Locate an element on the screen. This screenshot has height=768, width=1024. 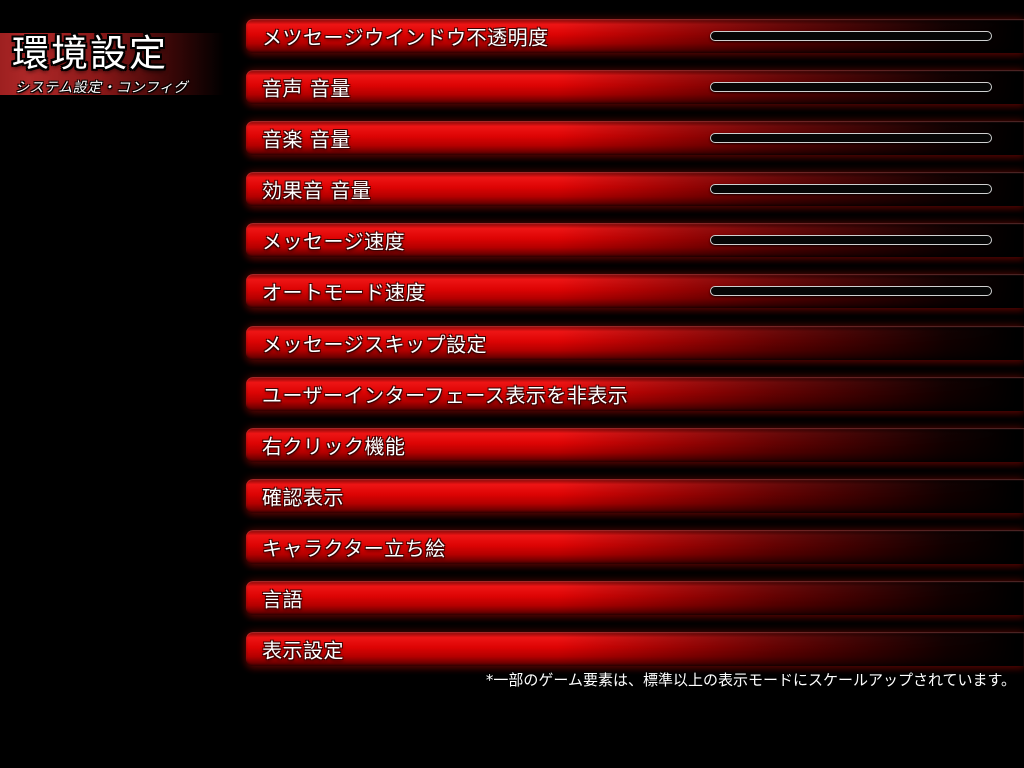
settings-row-character-sprites: キャラクター立ち絵 is located at coordinates (635, 546).